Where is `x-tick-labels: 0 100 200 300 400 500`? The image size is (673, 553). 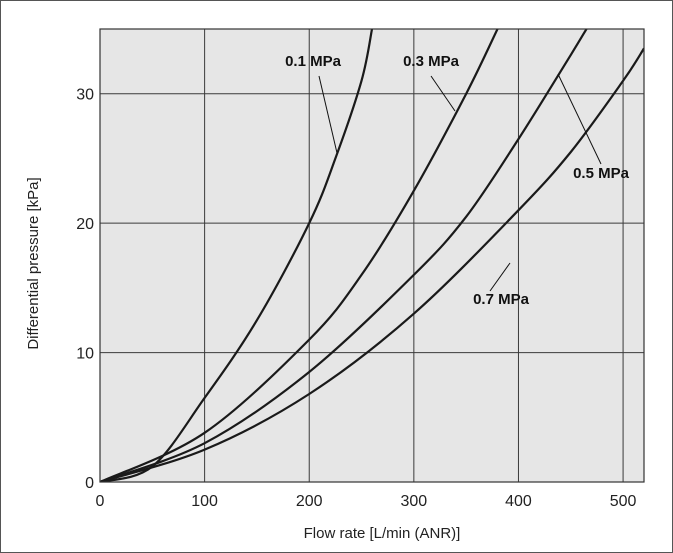
x-tick-labels: 0 100 200 300 400 500 is located at coordinates (366, 501).